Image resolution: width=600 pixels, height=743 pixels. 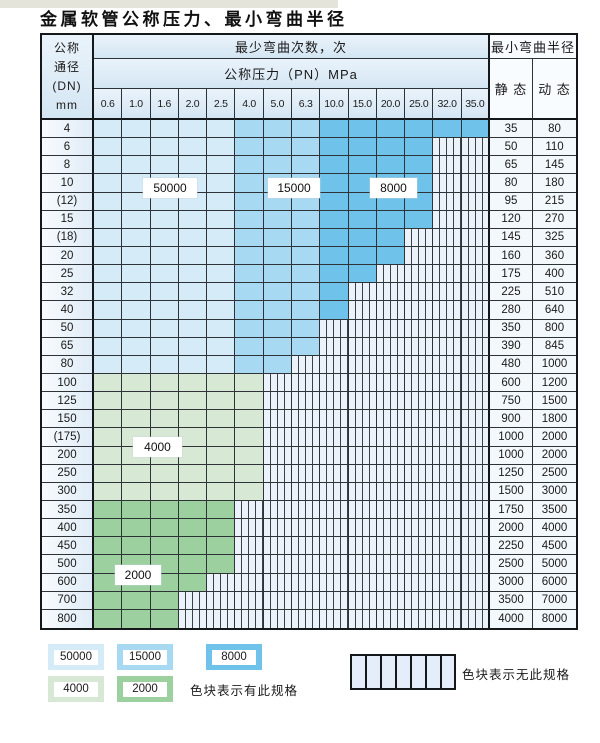 What do you see at coordinates (554, 256) in the screenshot?
I see `dynamic-value-cell: 360` at bounding box center [554, 256].